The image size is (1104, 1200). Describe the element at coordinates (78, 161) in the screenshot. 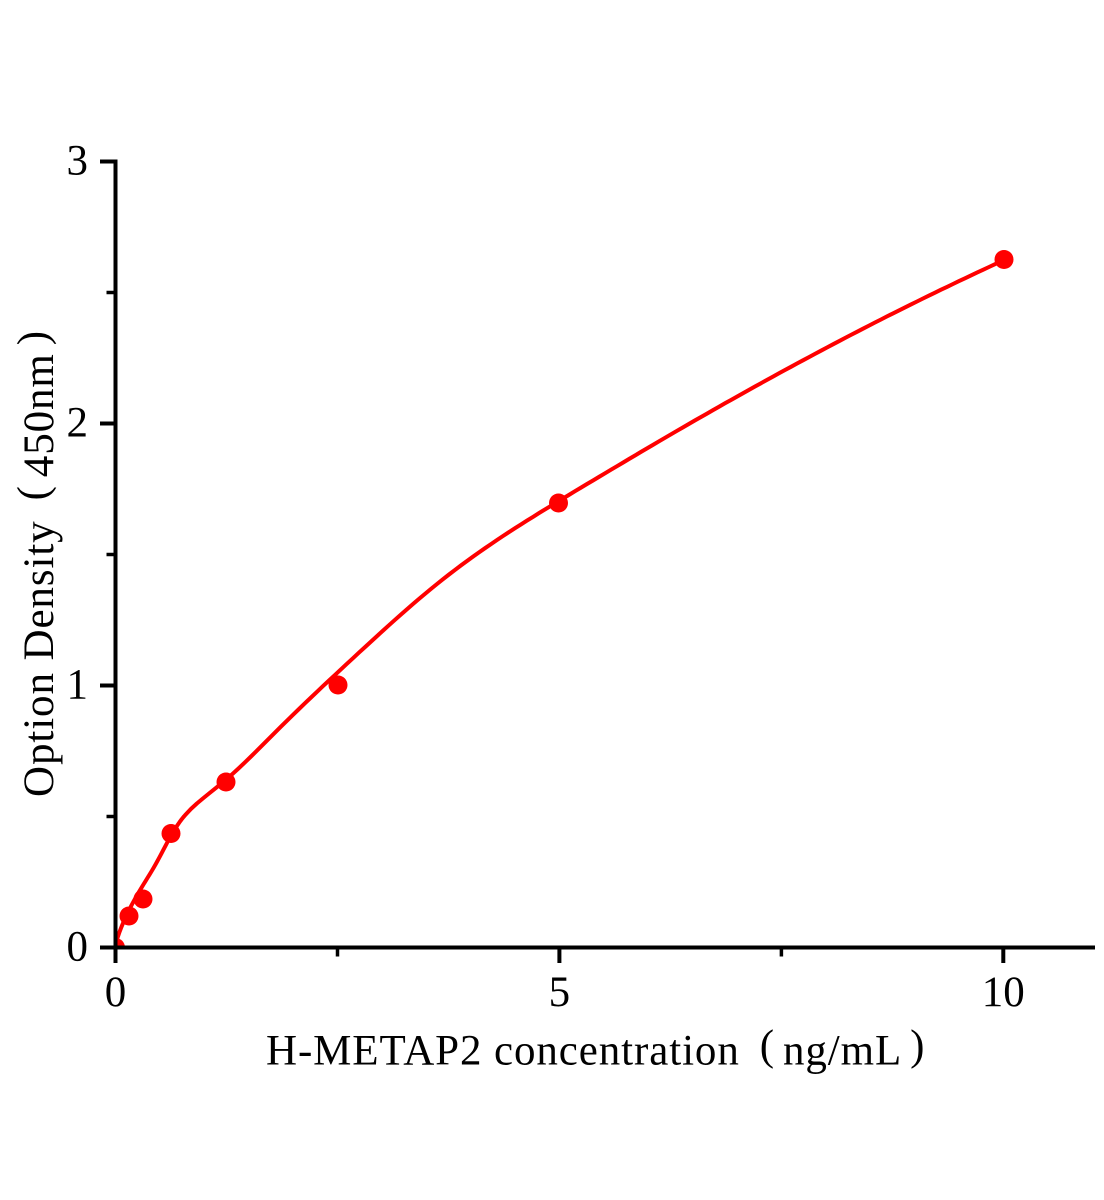

I see `svg-text: 3` at that location.